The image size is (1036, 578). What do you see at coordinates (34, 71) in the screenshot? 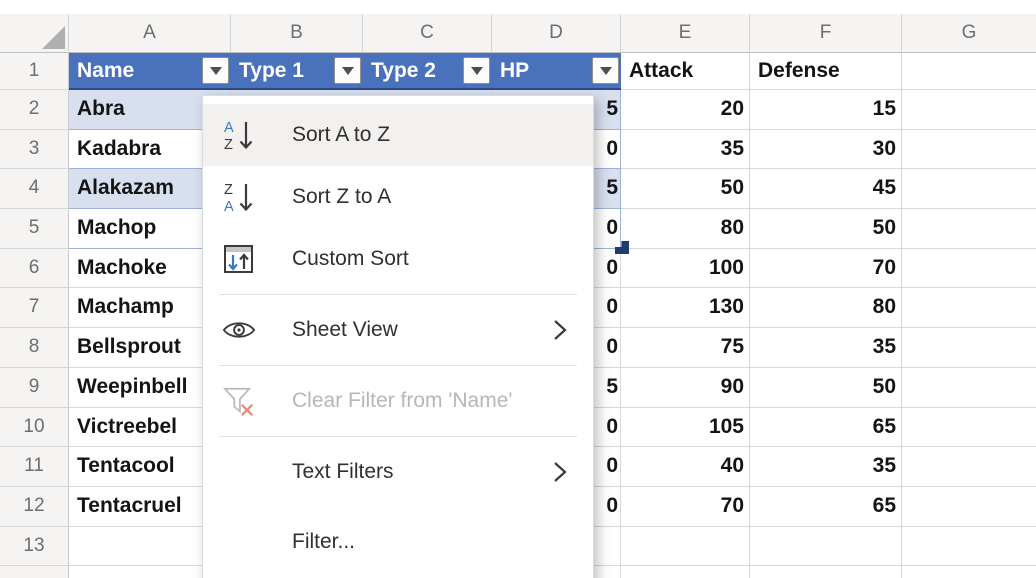
I see `row-header-1: 1` at bounding box center [34, 71].